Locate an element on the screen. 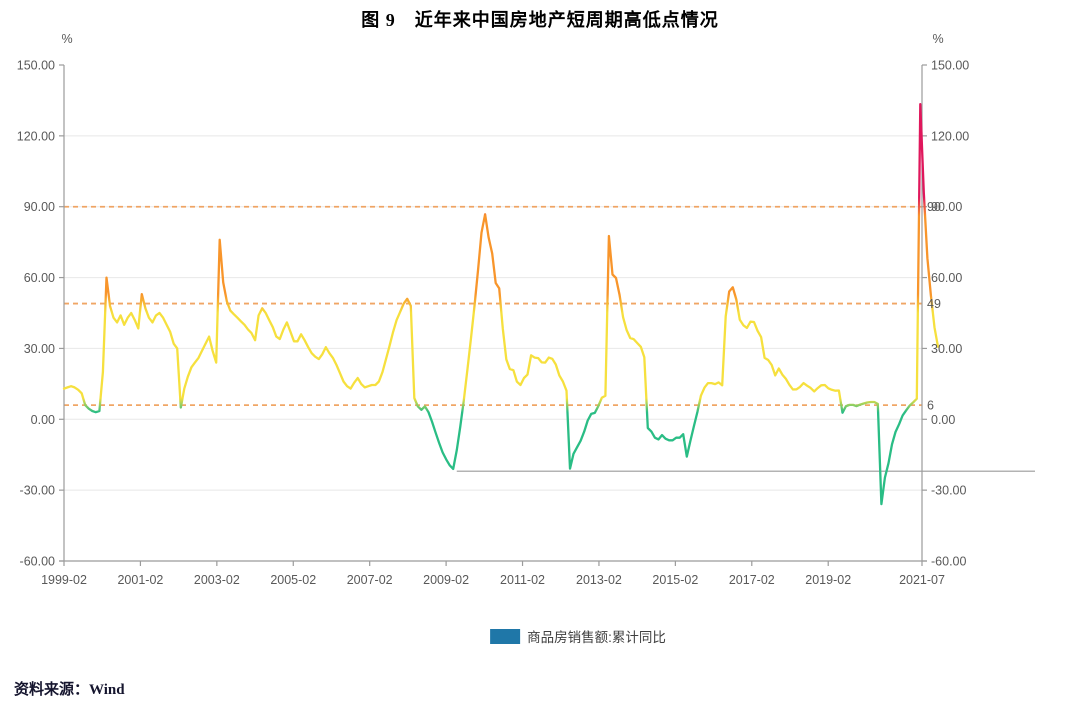 This screenshot has height=709, width=1080. svg-text: 2017-02 is located at coordinates (752, 580).